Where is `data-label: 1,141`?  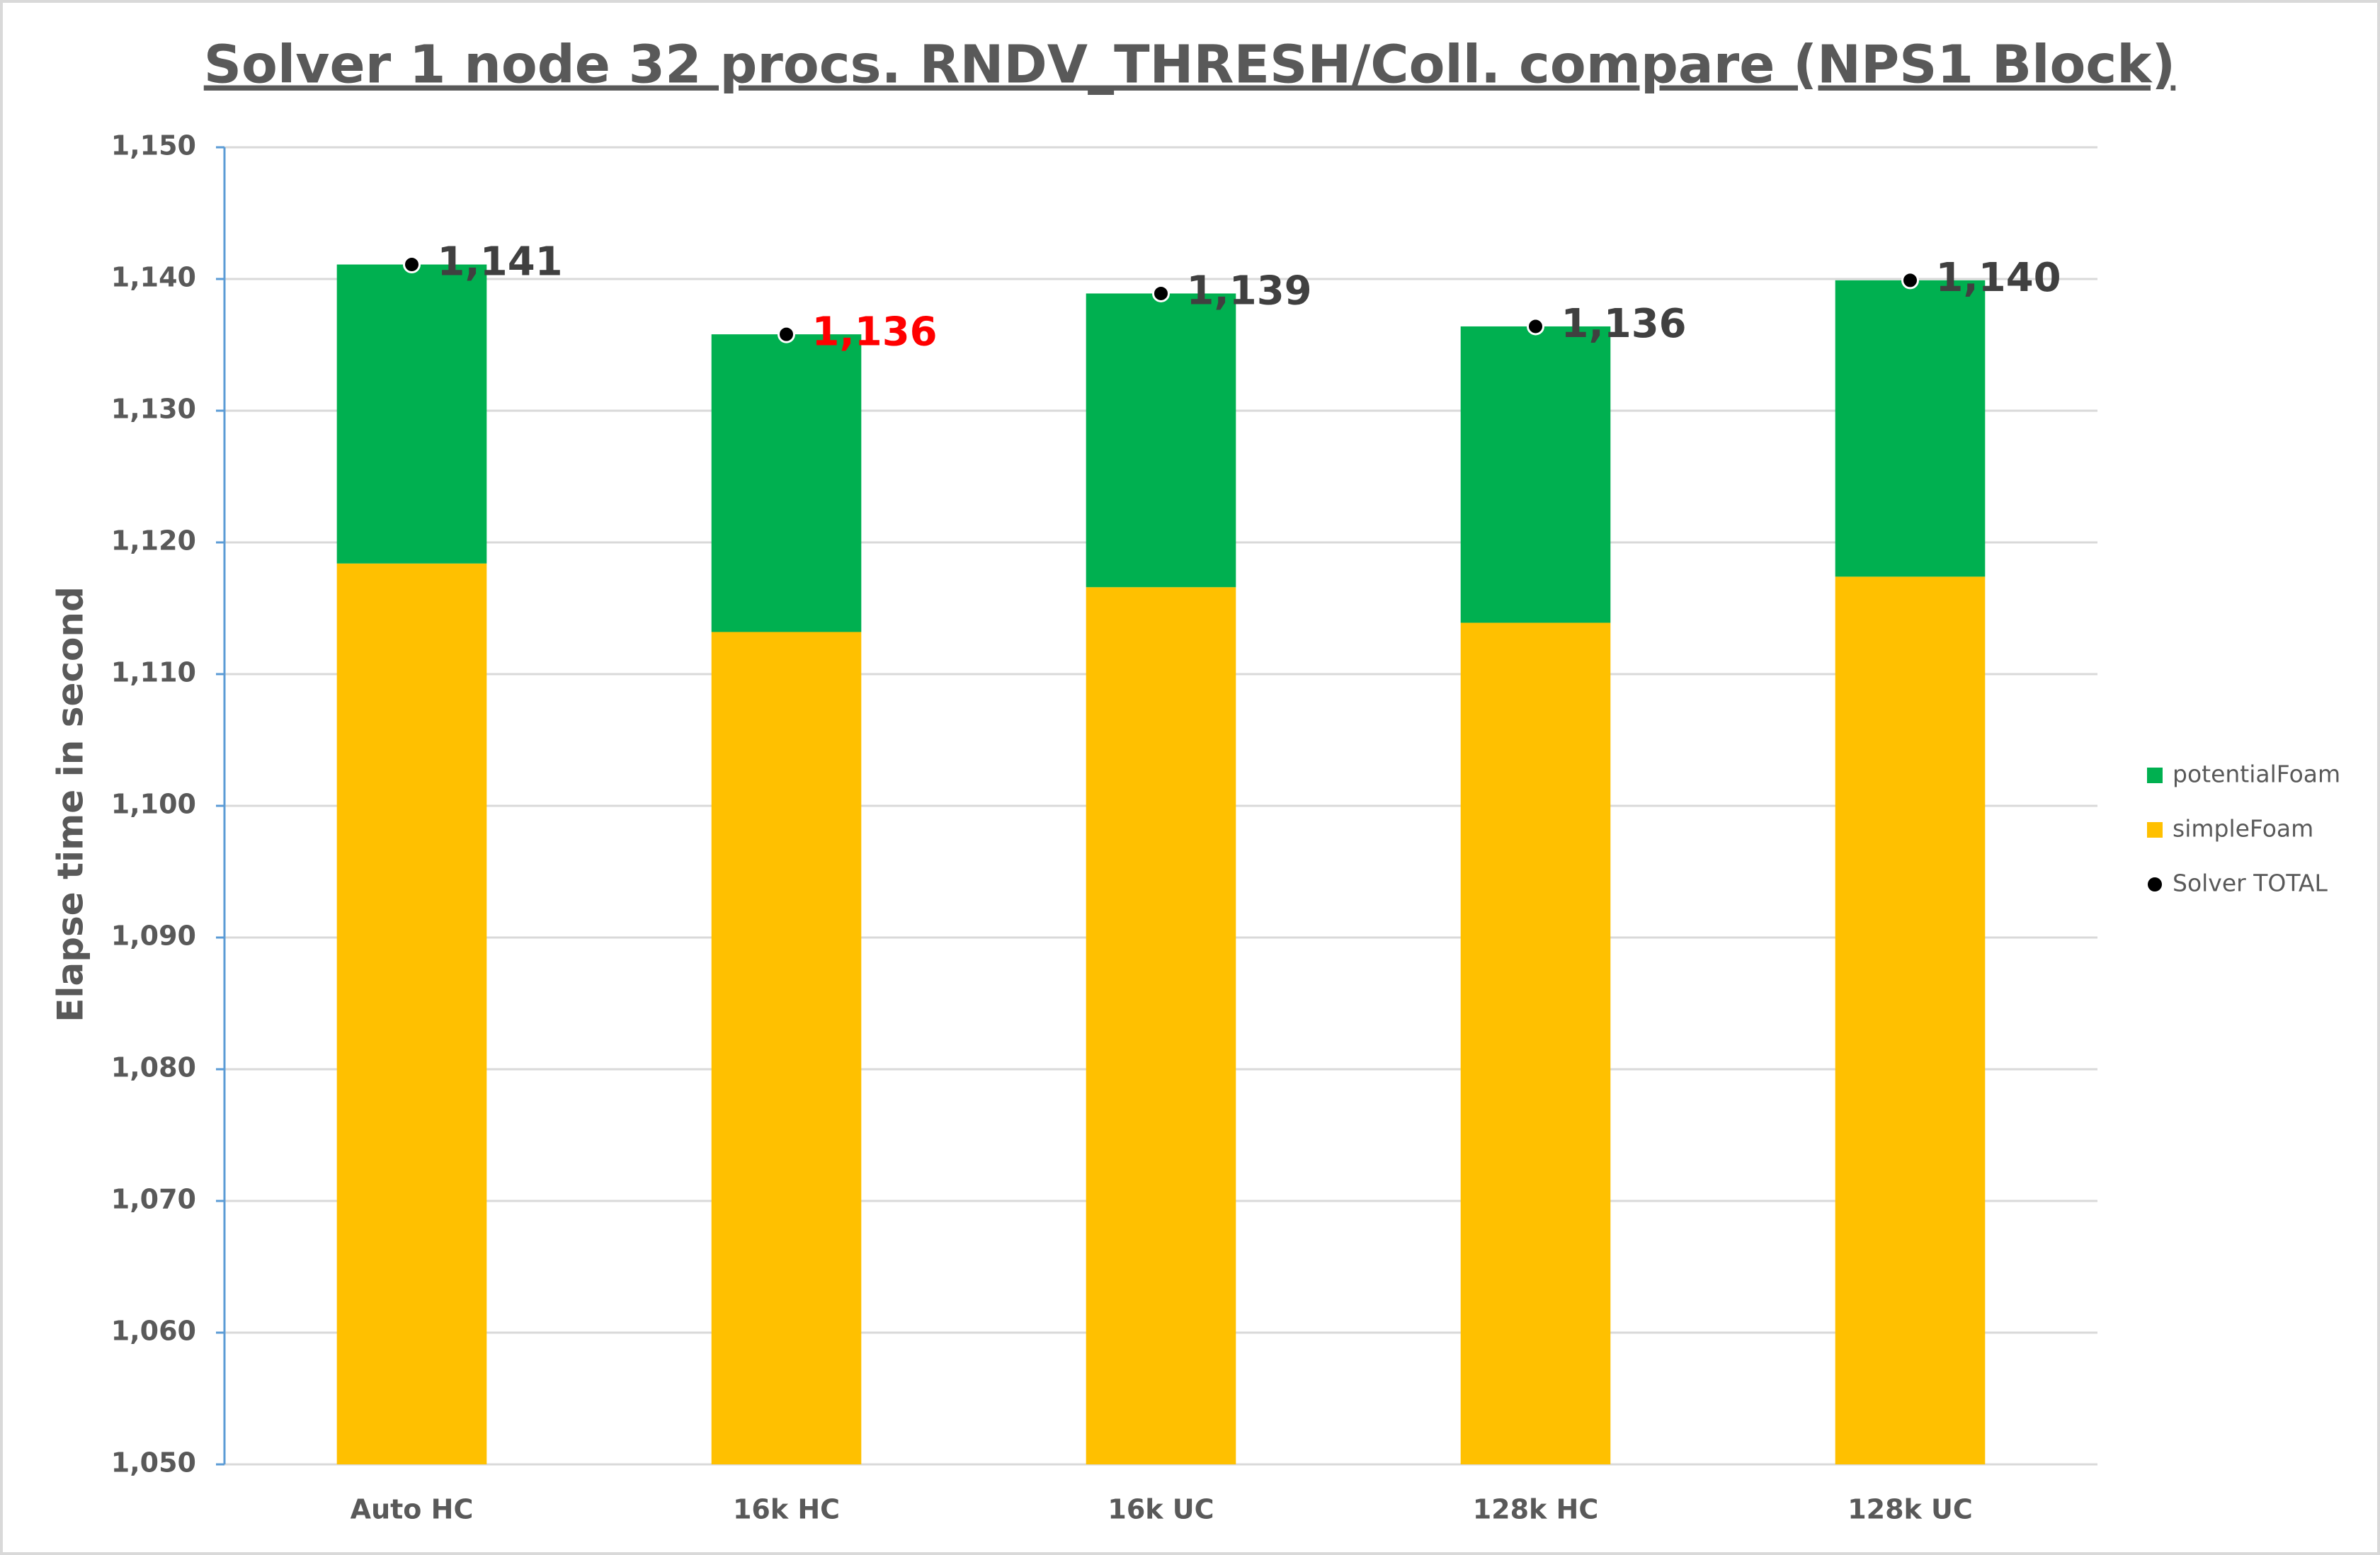 data-label: 1,141 is located at coordinates (500, 262).